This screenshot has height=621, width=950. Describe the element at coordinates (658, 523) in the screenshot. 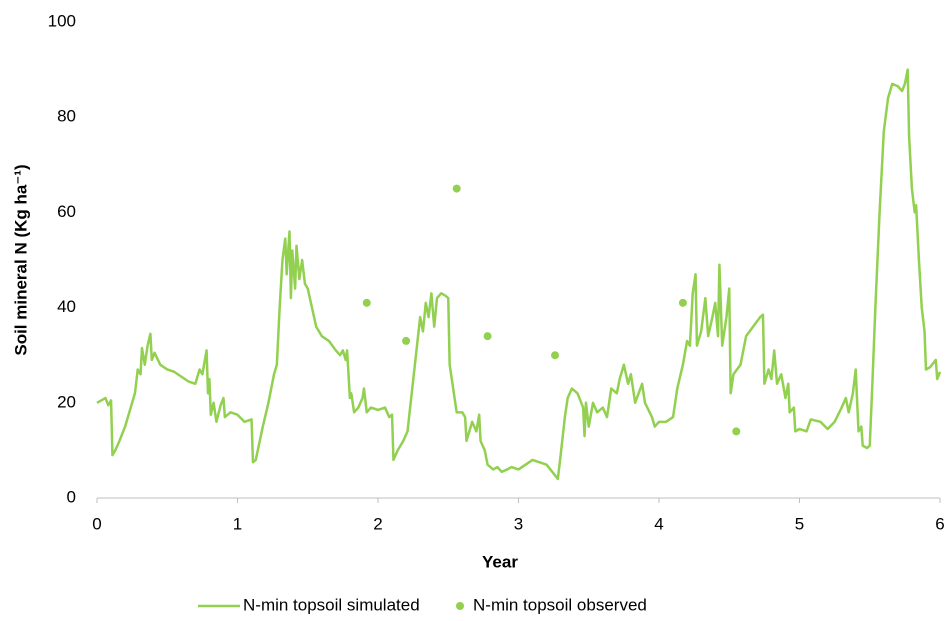

I see `x-tick-label: 4` at that location.